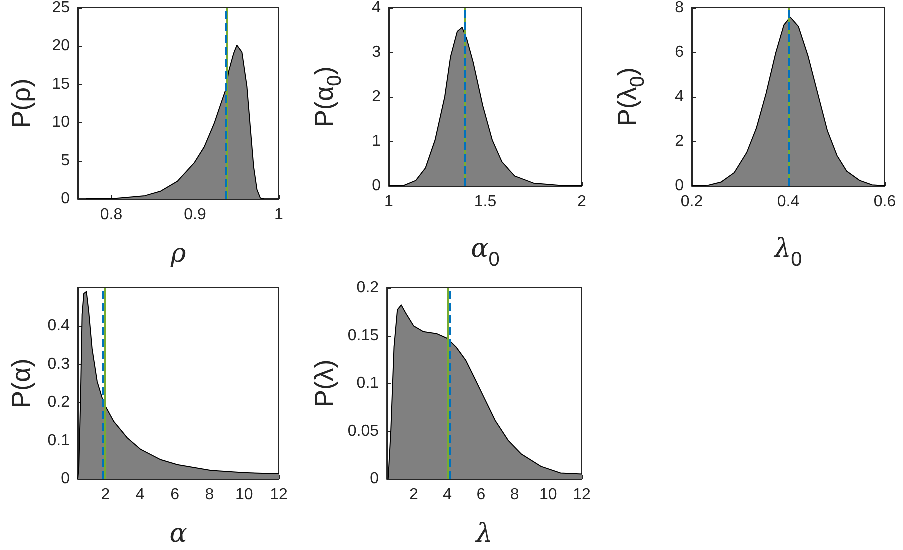  What do you see at coordinates (59, 364) in the screenshot?
I see `y-tick-label: 0.3` at bounding box center [59, 364].